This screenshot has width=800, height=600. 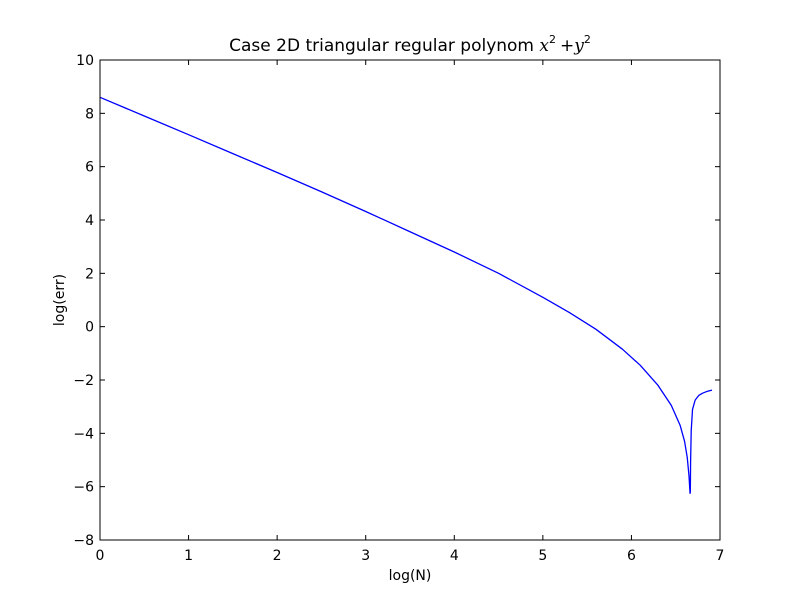 What do you see at coordinates (454, 556) in the screenshot?
I see `x-tick-label: 4` at bounding box center [454, 556].